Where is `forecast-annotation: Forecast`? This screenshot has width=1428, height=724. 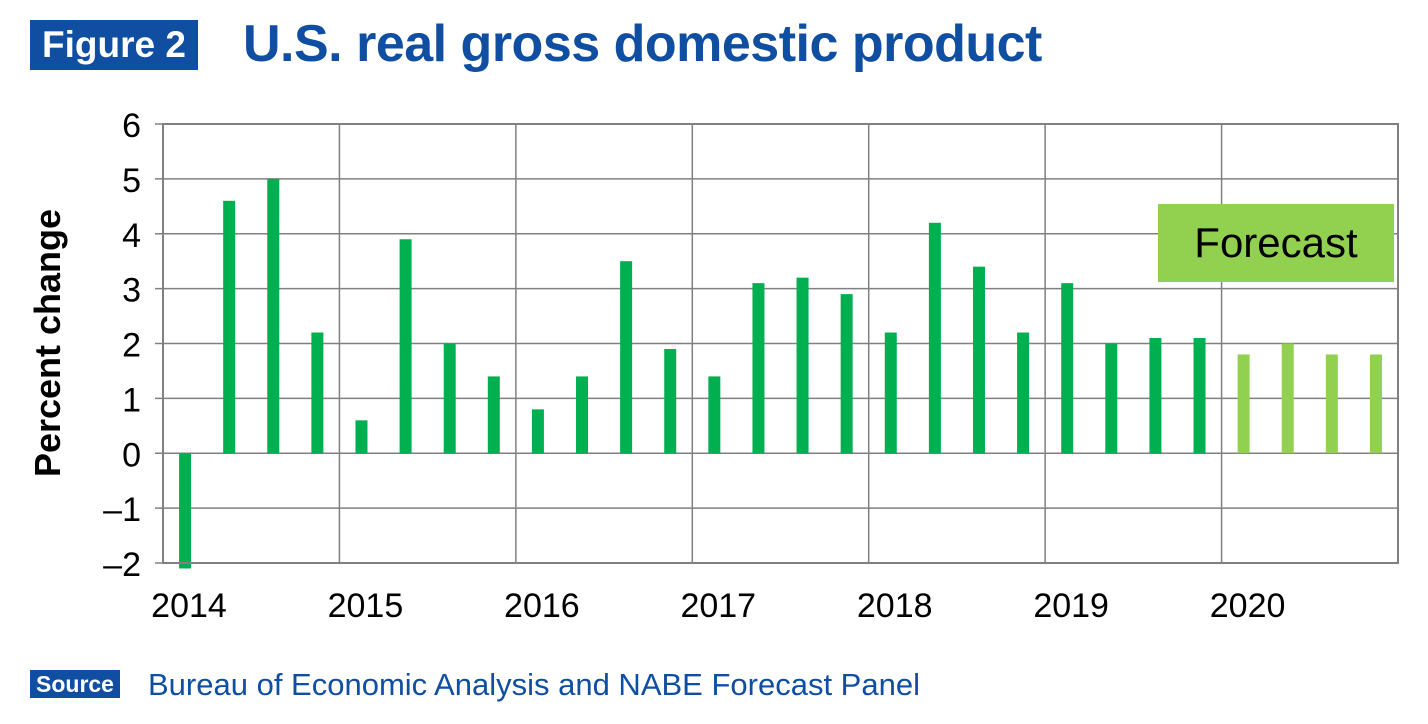 forecast-annotation: Forecast is located at coordinates (1276, 243).